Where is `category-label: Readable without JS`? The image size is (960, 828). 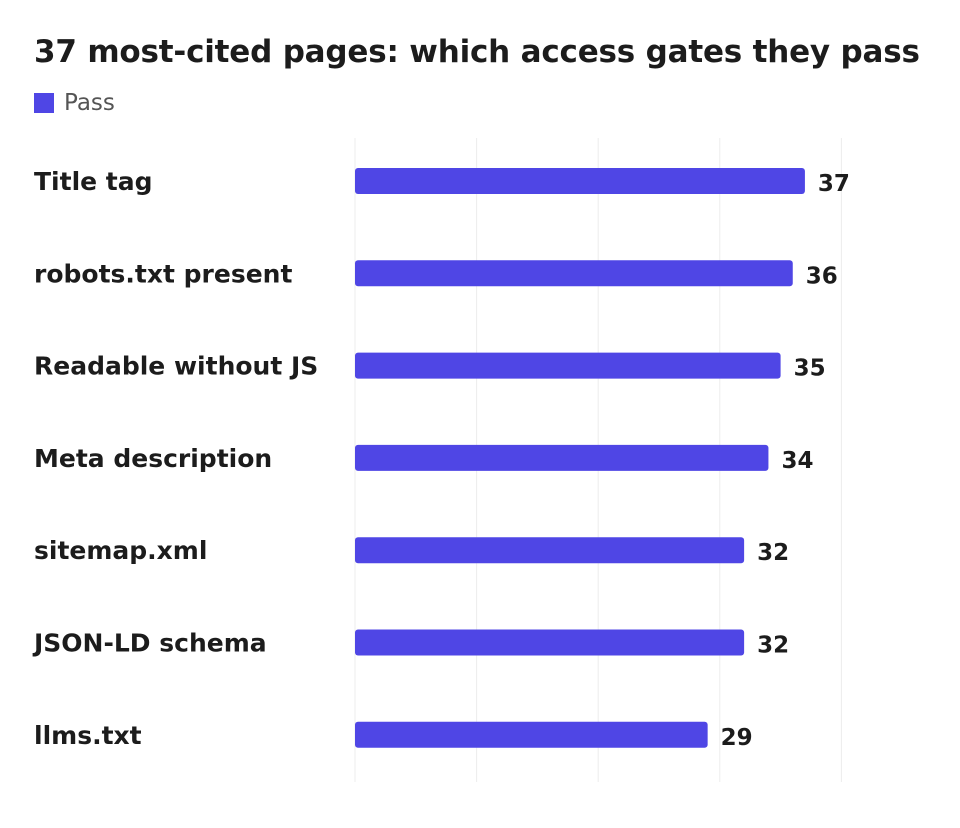 category-label: Readable without JS is located at coordinates (176, 366).